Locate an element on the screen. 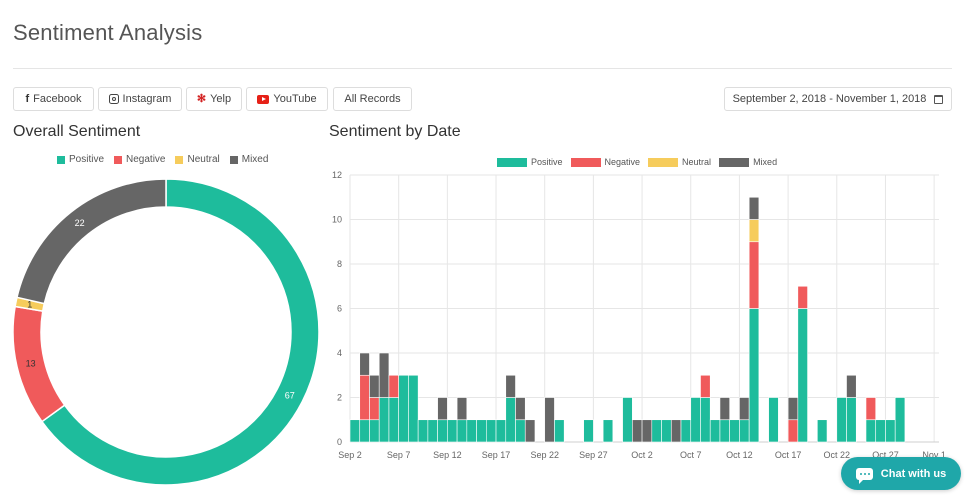 Image resolution: width=965 pixels, height=500 pixels. sentiment-by-date-title: Sentiment by Date is located at coordinates (395, 131).